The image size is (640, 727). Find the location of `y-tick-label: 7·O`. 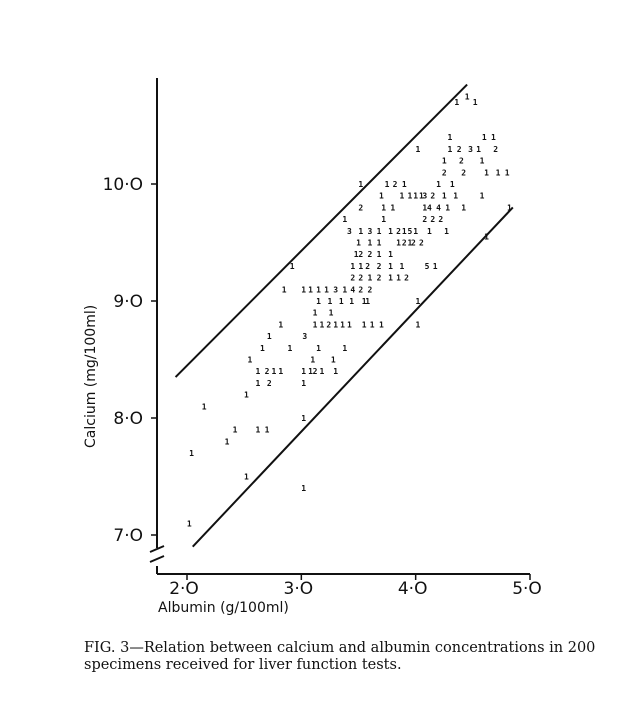

y-tick-label: 7·O is located at coordinates (128, 536).